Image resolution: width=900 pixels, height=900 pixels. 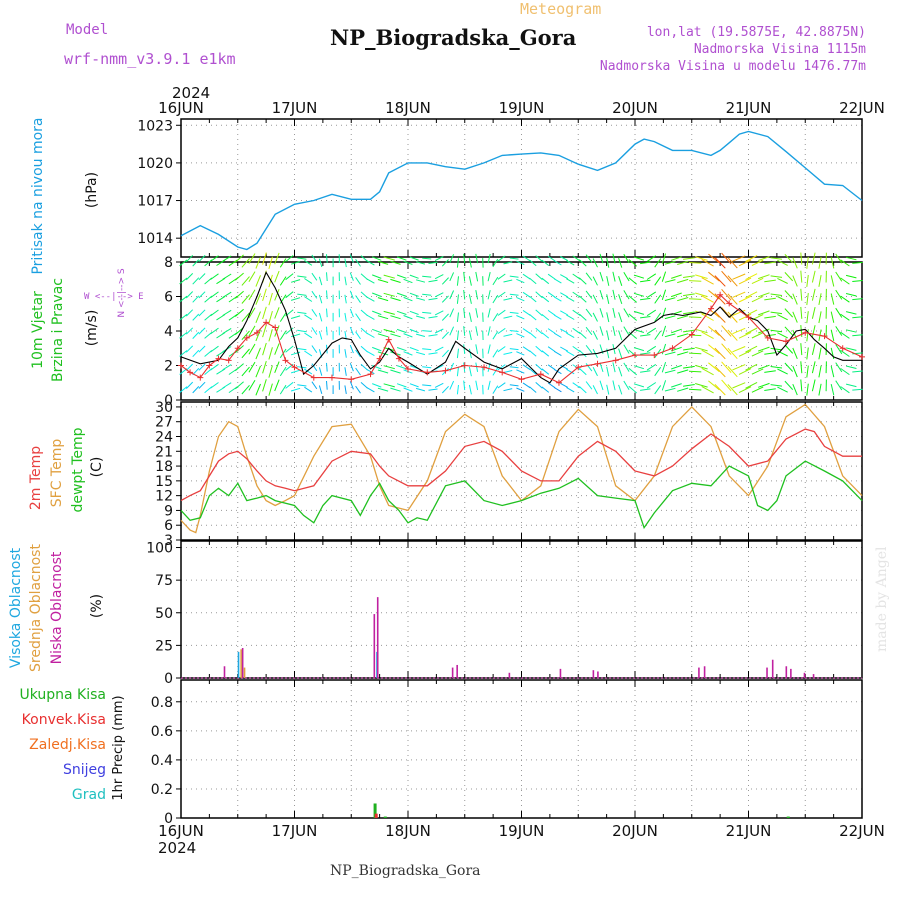 What do you see at coordinates (168, 367) in the screenshot?
I see `y-tick-label: 2` at bounding box center [168, 367].